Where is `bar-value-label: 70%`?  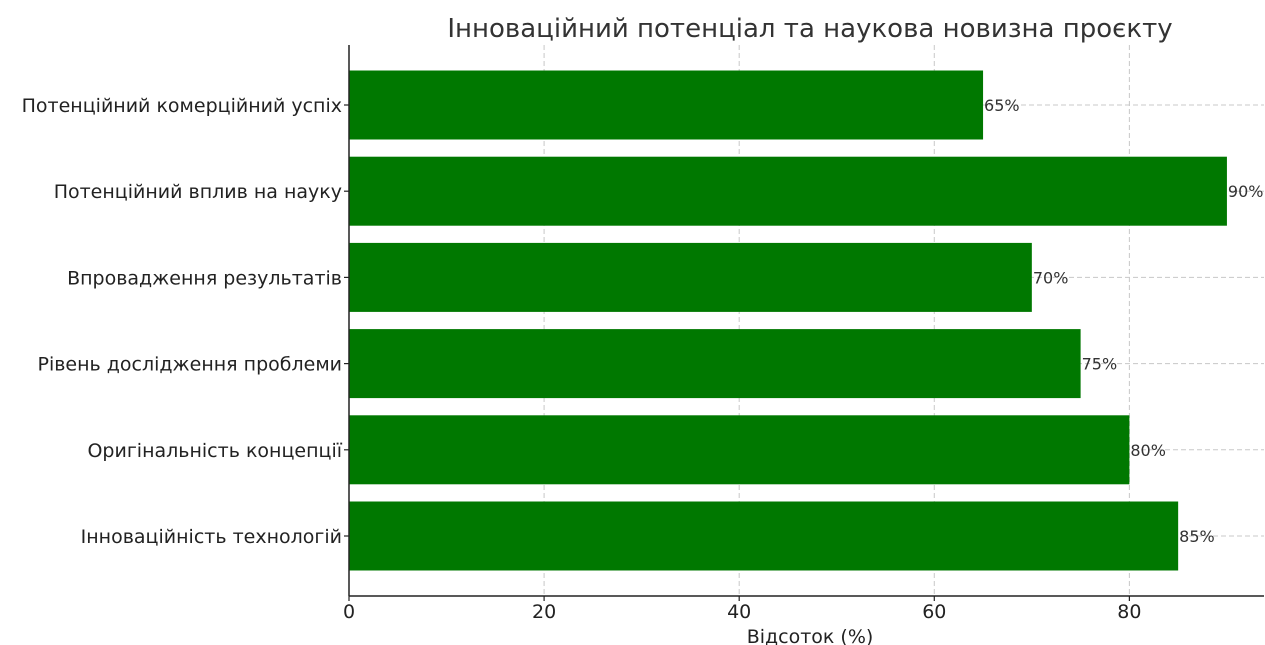
bar-value-label: 70% is located at coordinates (1051, 277).